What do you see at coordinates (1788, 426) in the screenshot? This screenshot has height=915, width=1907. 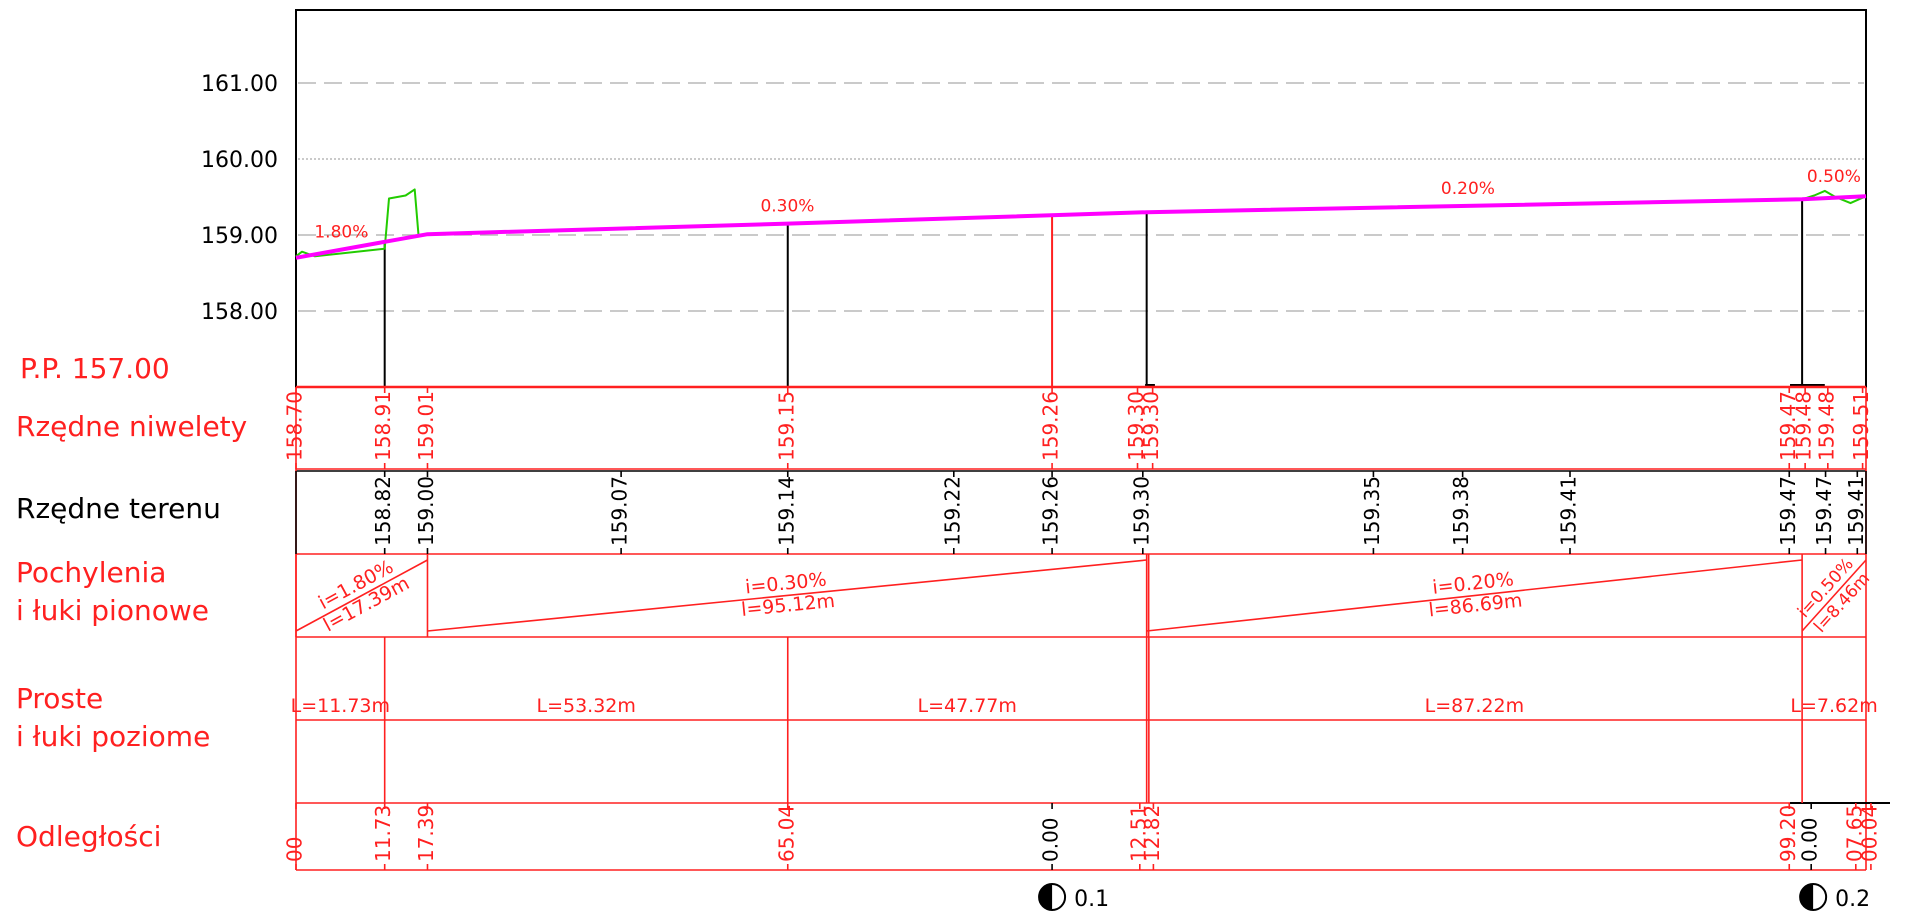 I see `grade-elevation-value: 159.47` at bounding box center [1788, 426].